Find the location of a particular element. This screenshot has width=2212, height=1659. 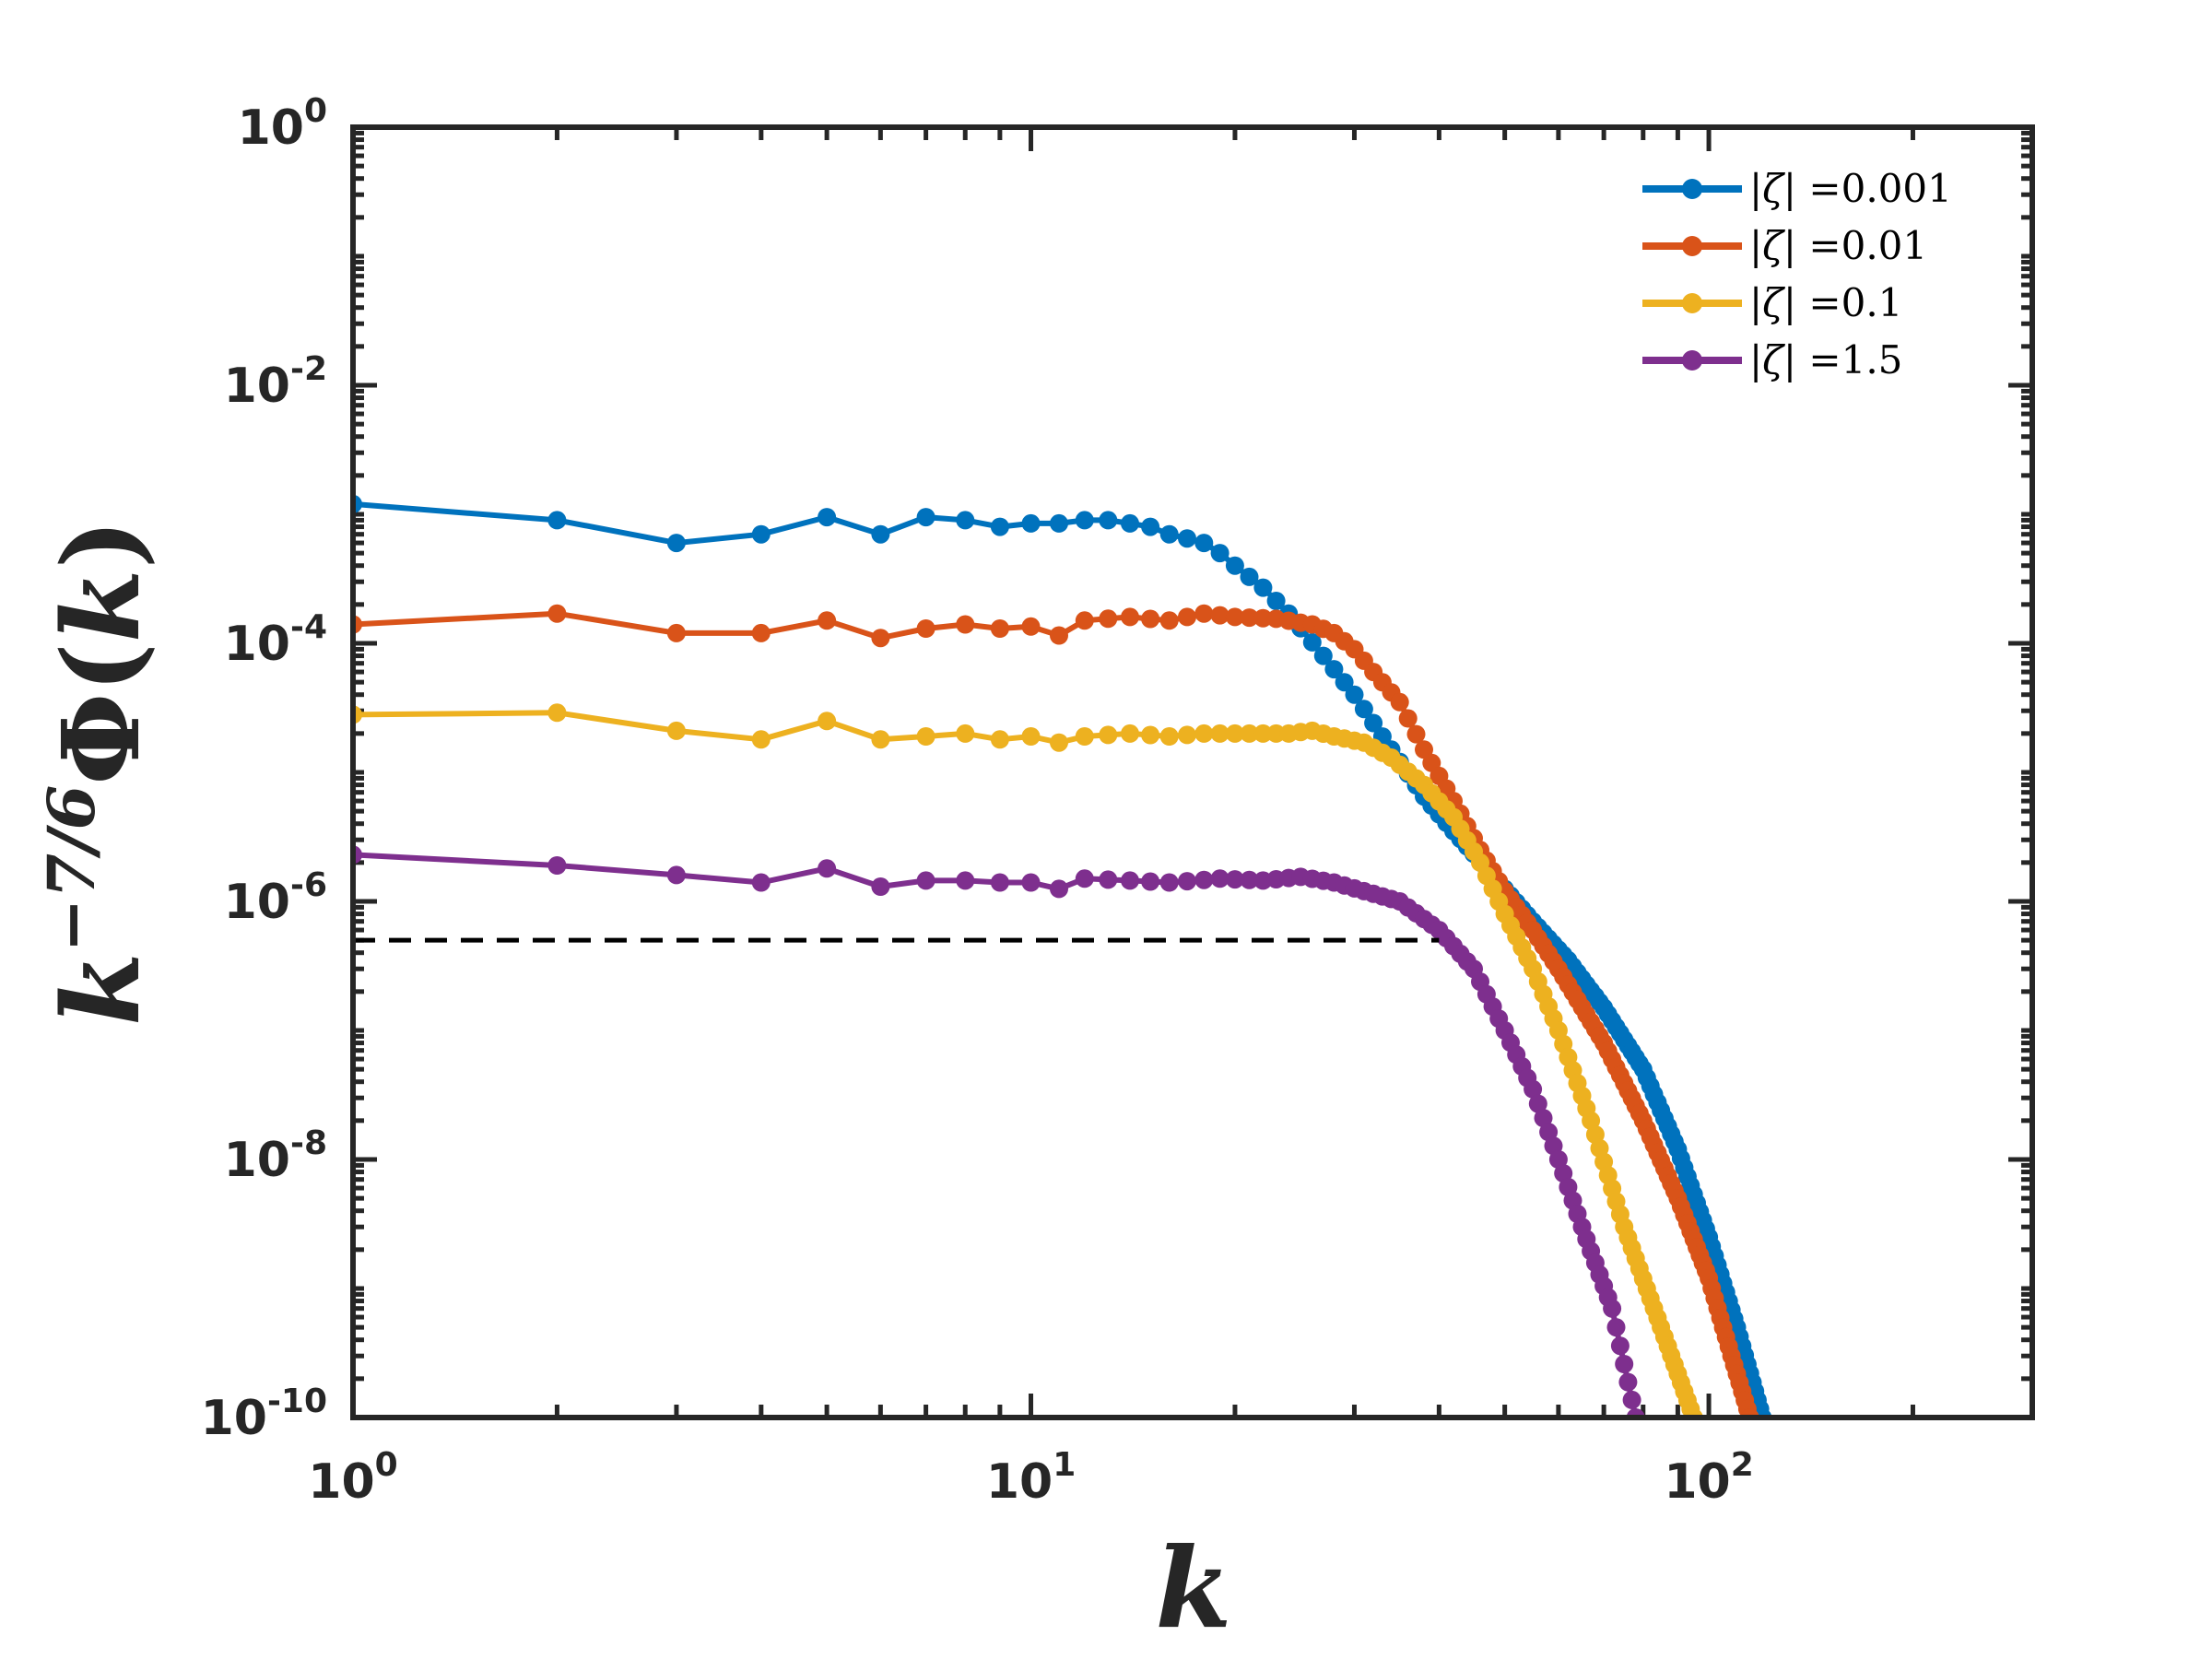

legend: |ζ| =0.001 |ζ| =0.01 |ζ| =0.1 |ζ| =1.5 is located at coordinates (1797, 274).